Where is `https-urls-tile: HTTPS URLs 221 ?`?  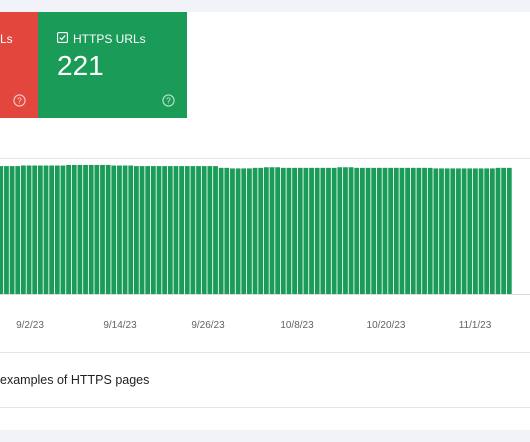 https-urls-tile: HTTPS URLs 221 ? is located at coordinates (112, 65).